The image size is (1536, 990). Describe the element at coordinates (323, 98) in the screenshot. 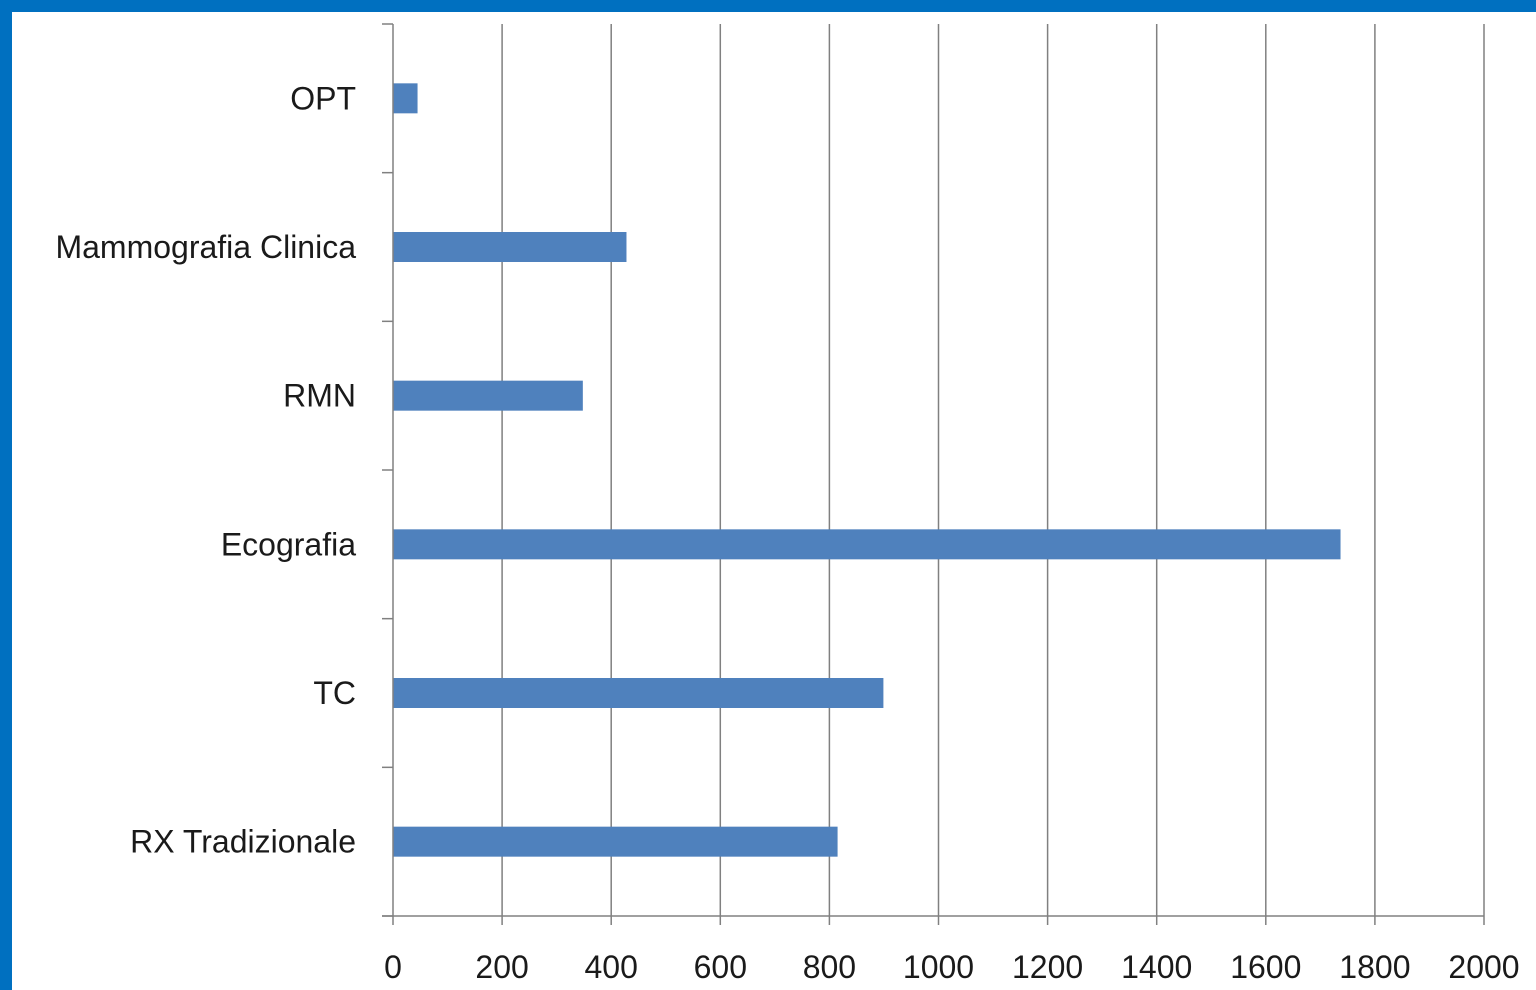

I see `y-tick-label-opt: OPT` at that location.